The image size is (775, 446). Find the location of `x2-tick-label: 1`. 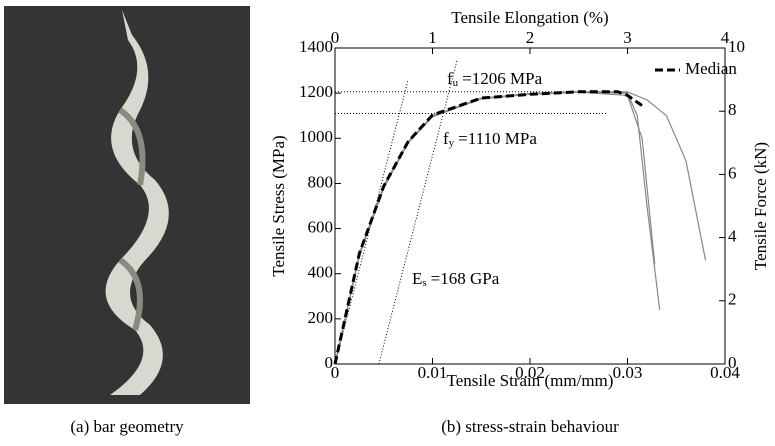

x2-tick-label: 1 is located at coordinates (432, 37).